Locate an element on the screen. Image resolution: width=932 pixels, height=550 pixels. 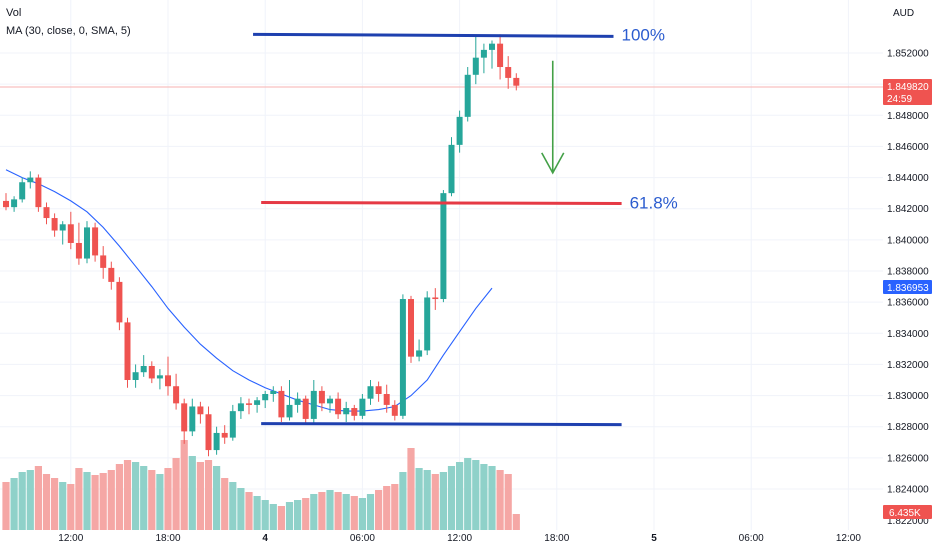
time-tick-6: 5 is located at coordinates (654, 538).